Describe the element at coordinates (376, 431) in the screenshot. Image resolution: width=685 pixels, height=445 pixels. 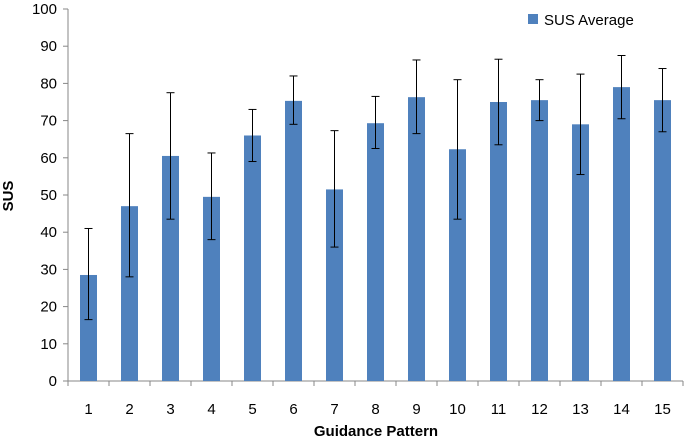
I see `x-axis-title: Guidance Pattern` at that location.